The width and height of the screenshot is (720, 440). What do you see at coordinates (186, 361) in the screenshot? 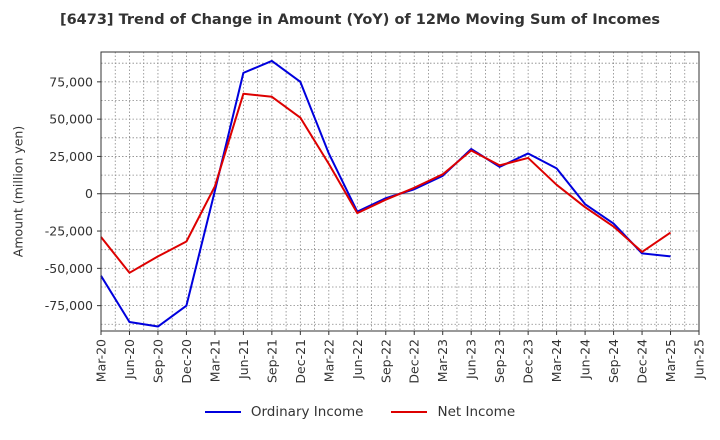
I see `x-tick-label: Dec-20` at bounding box center [186, 361].